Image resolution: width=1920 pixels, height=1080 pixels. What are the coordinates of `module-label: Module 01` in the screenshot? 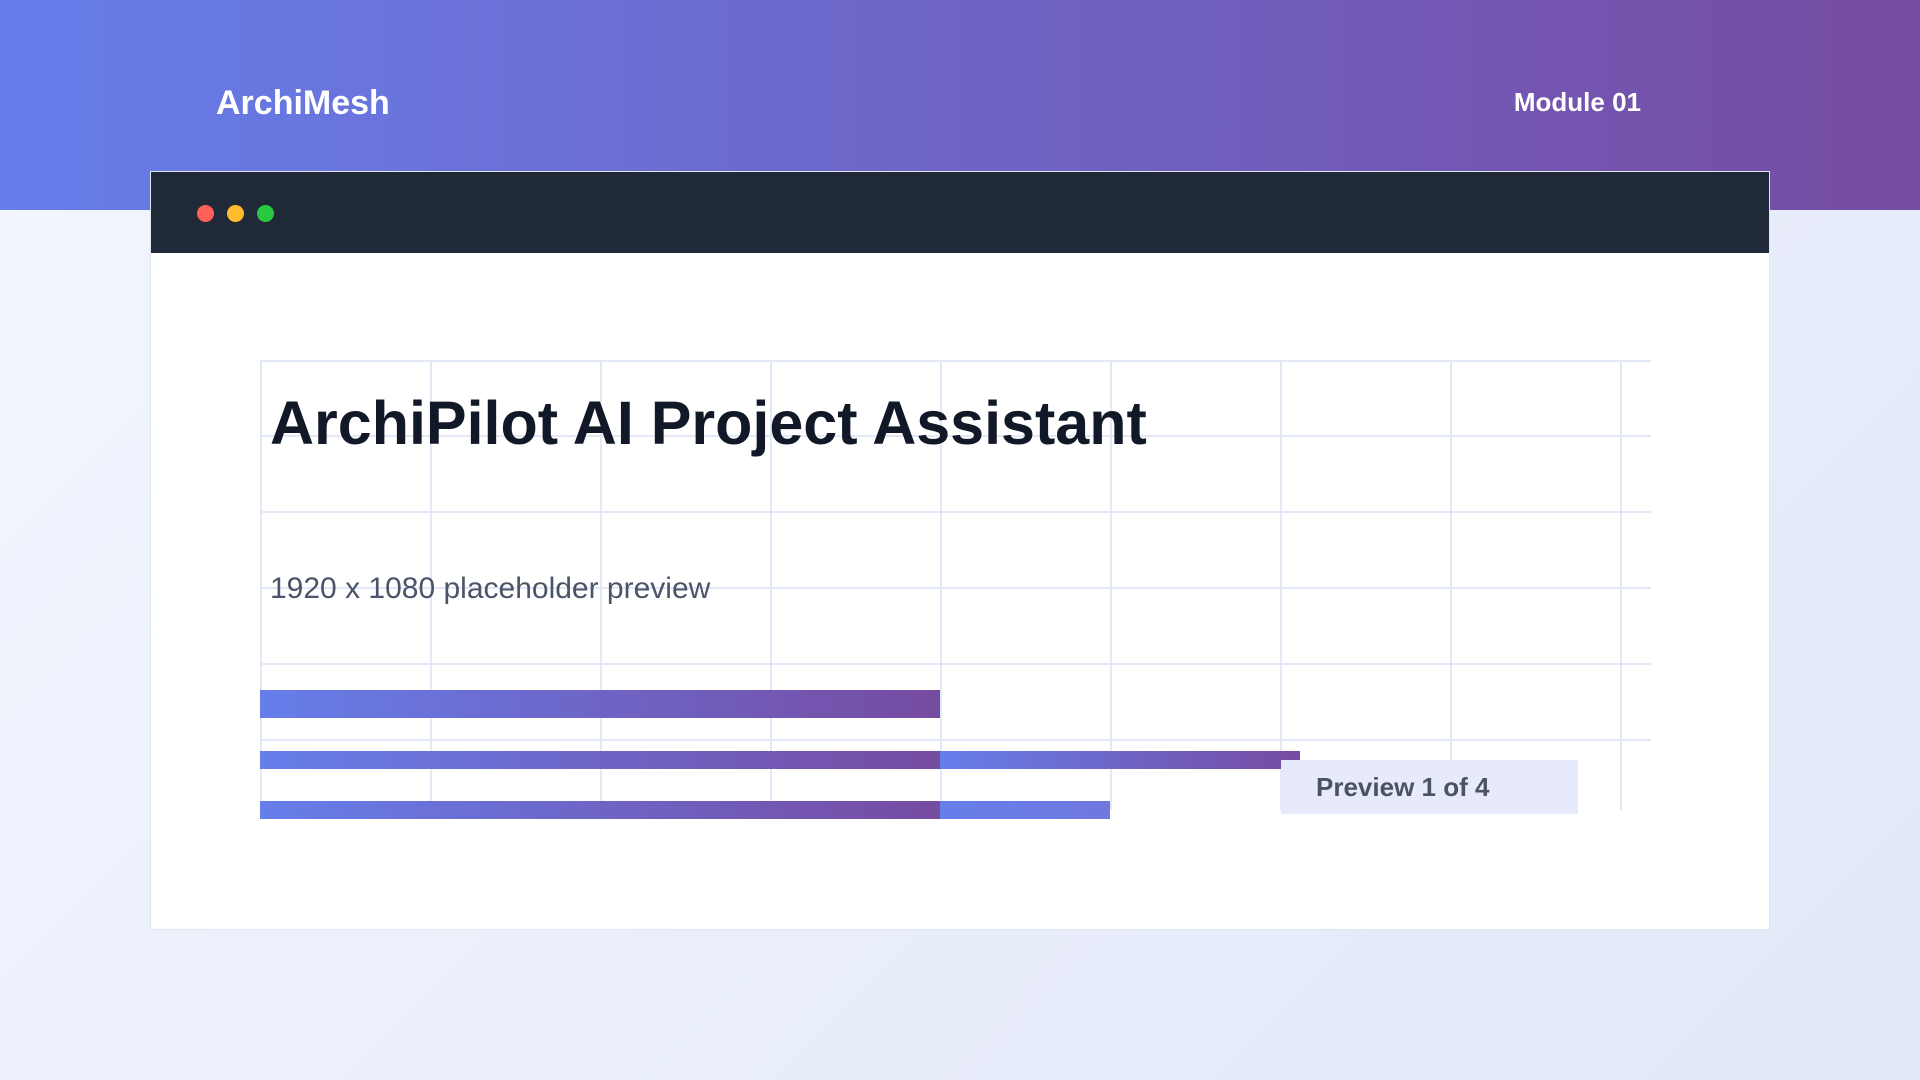 It's located at (1577, 102).